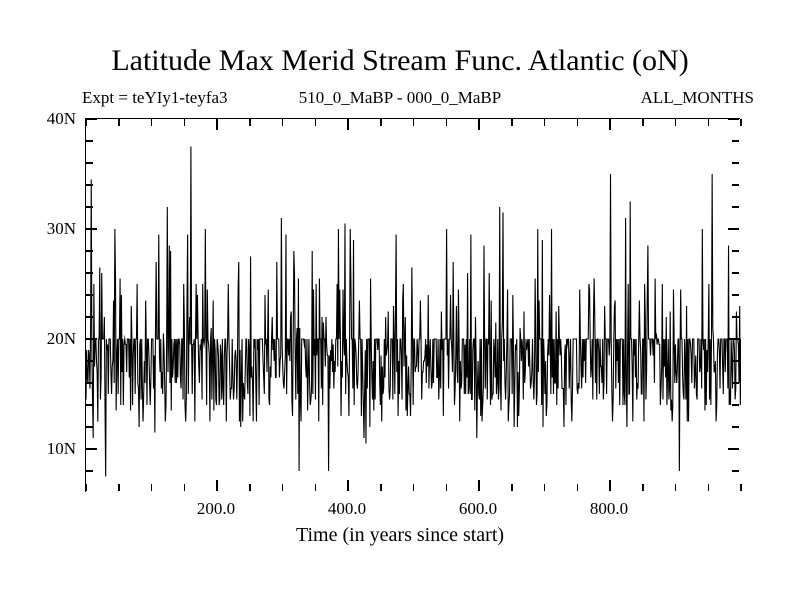 The width and height of the screenshot is (800, 600). I want to click on period-label: 510_0_MaBP - 000_0_MaBP, so click(400, 97).